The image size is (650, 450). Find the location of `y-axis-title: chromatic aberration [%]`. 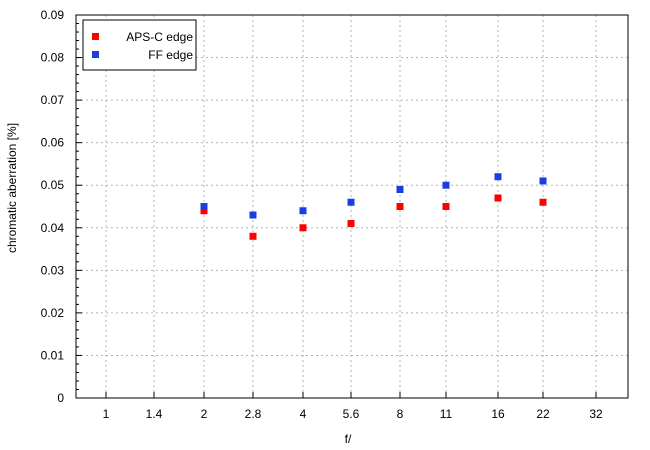

y-axis-title: chromatic aberration [%] is located at coordinates (12, 188).